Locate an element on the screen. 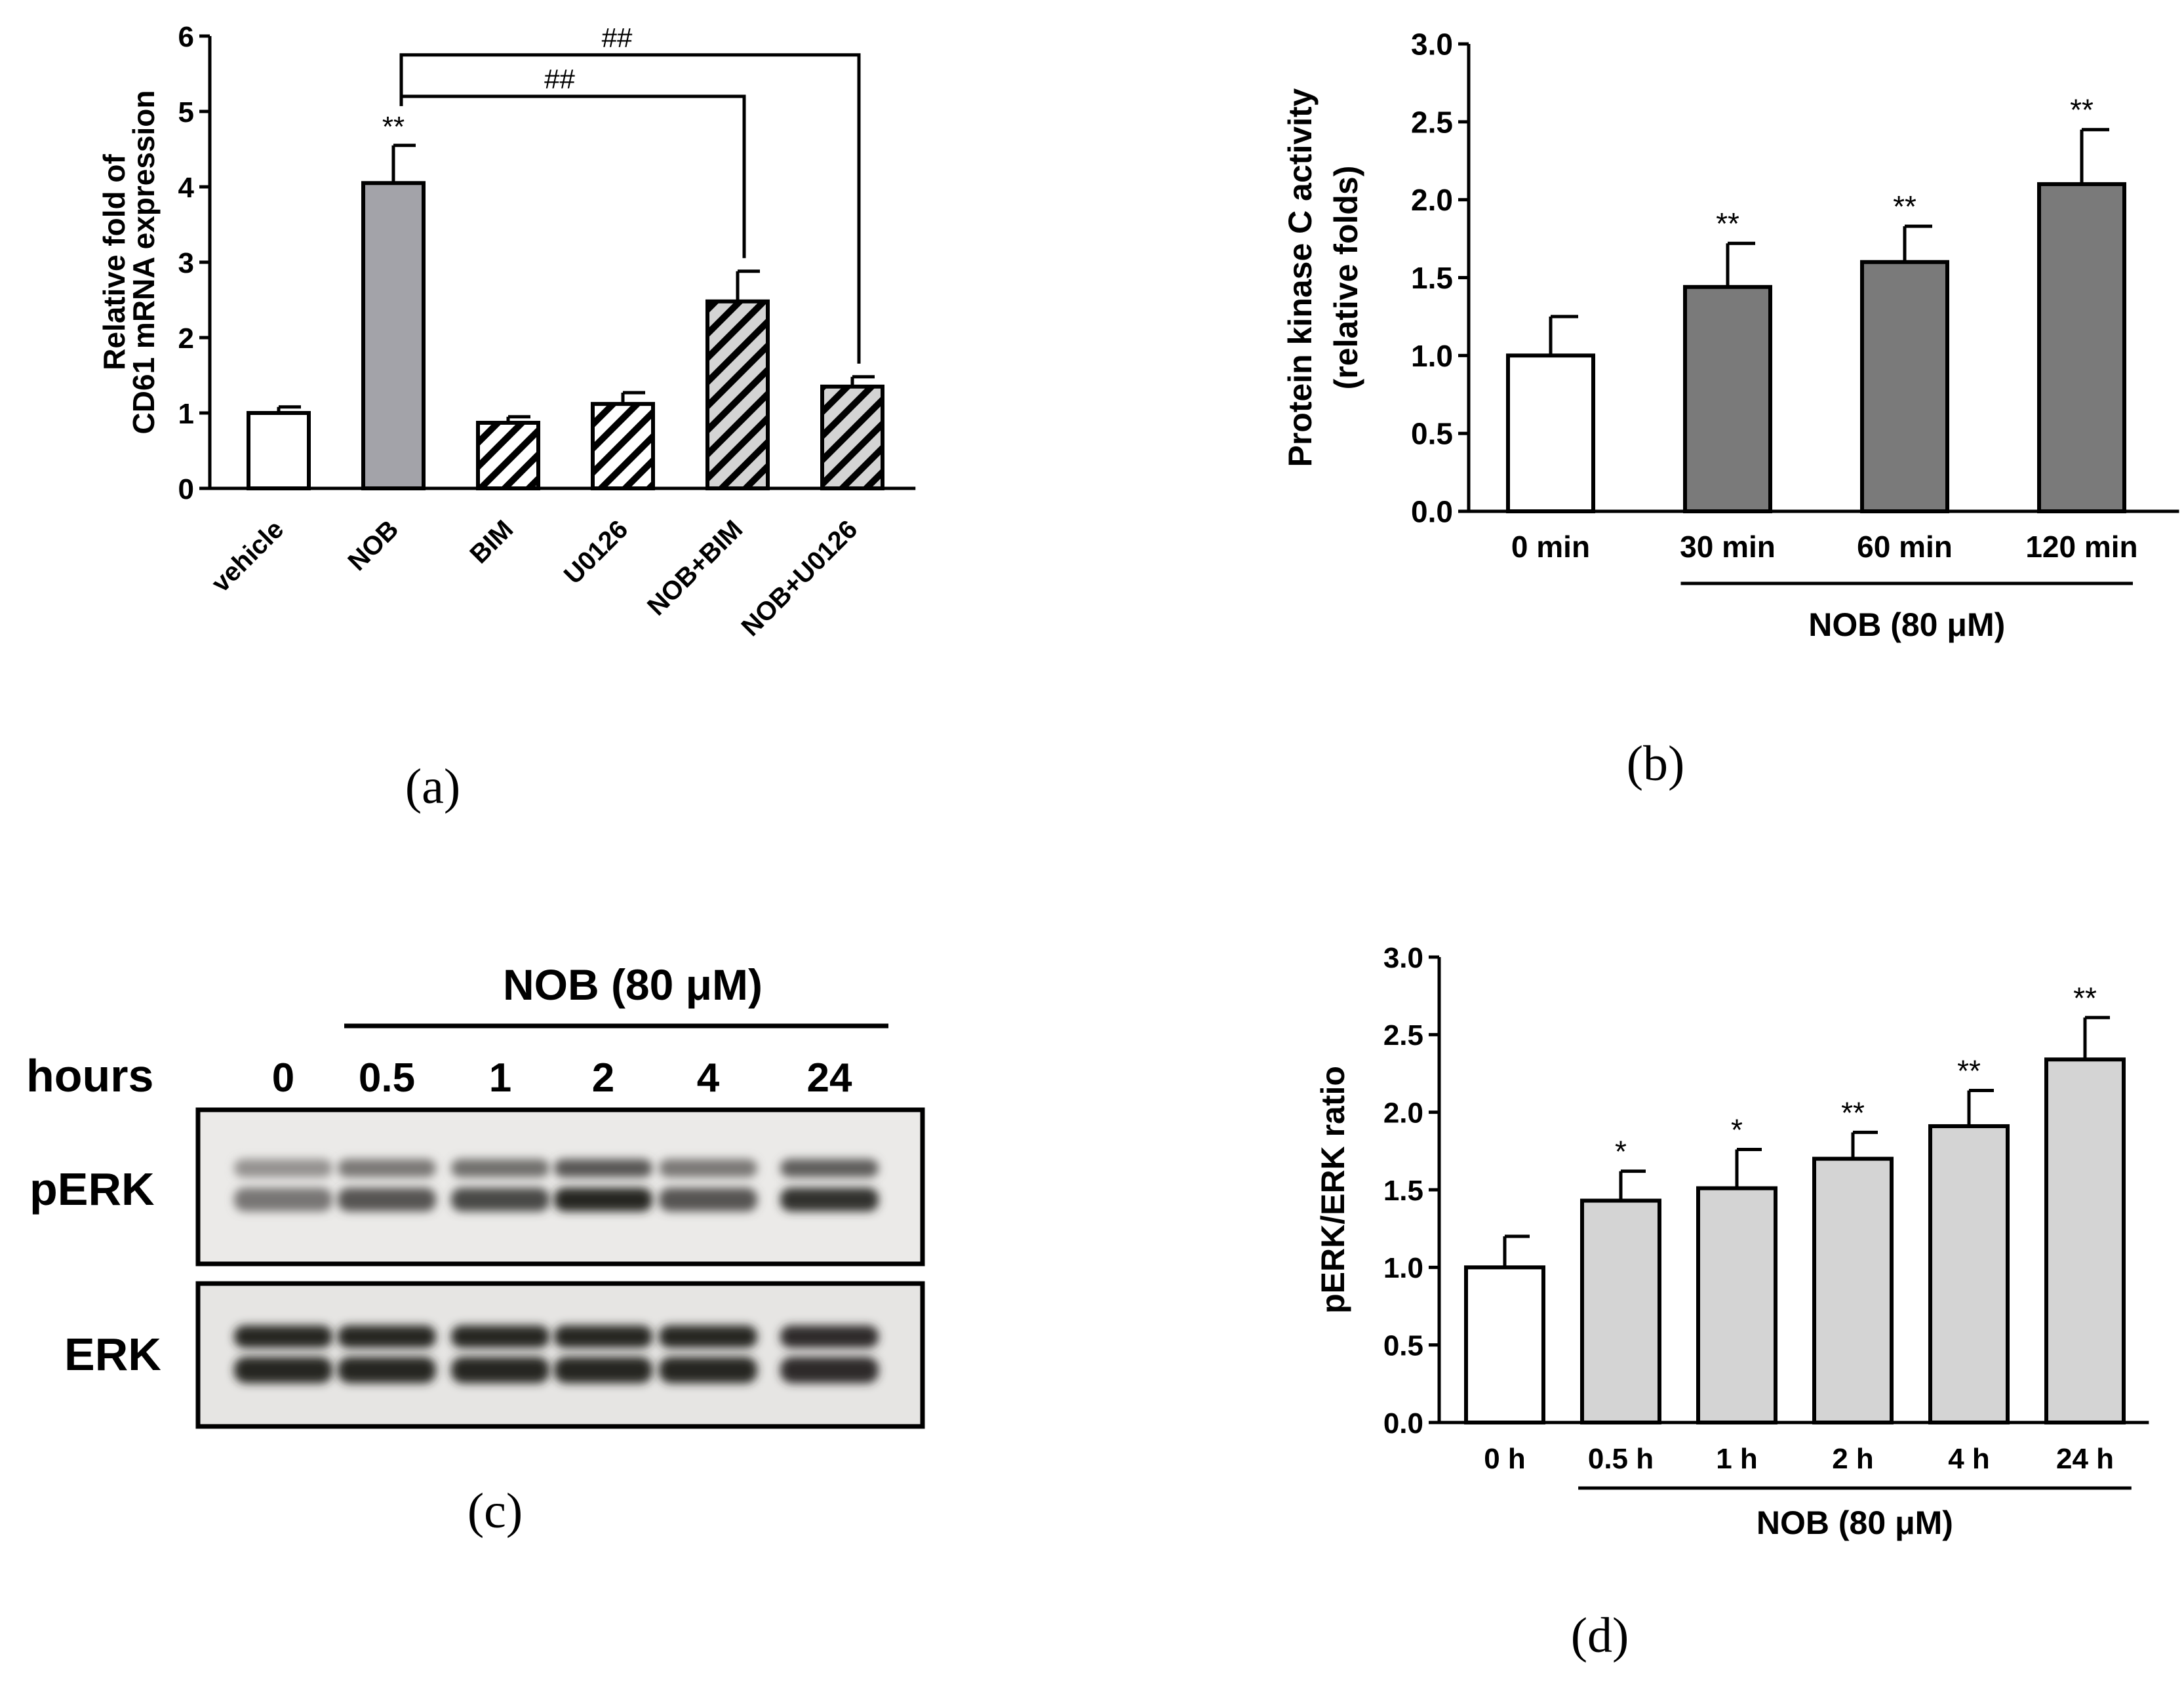 The width and height of the screenshot is (2184, 1688). y-tick-label: 4 is located at coordinates (186, 188).